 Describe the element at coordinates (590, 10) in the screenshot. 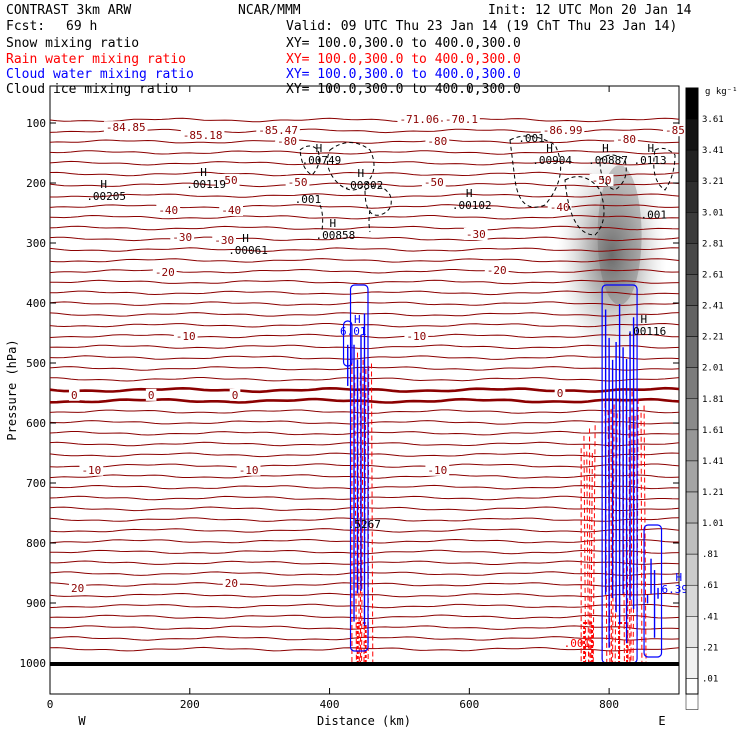

I see `init-time: Init: 12 UTC Mon 20 Jan 14` at that location.